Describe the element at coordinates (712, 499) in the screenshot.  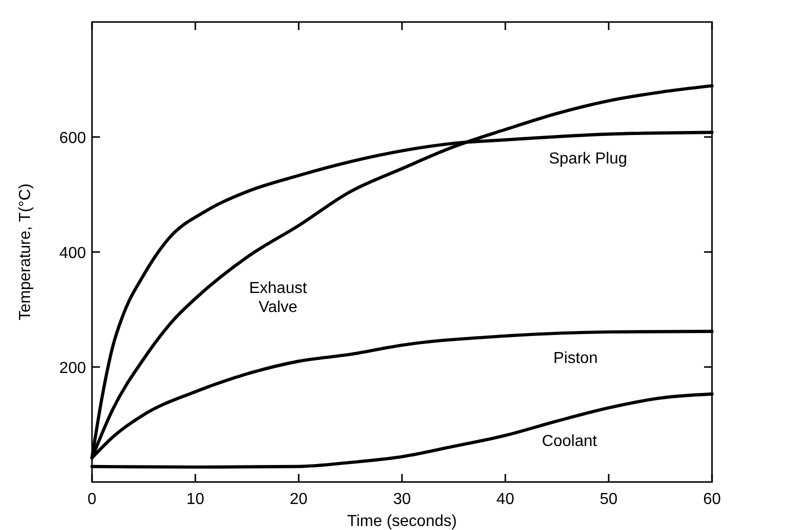
I see `x-tick-label: 60` at that location.